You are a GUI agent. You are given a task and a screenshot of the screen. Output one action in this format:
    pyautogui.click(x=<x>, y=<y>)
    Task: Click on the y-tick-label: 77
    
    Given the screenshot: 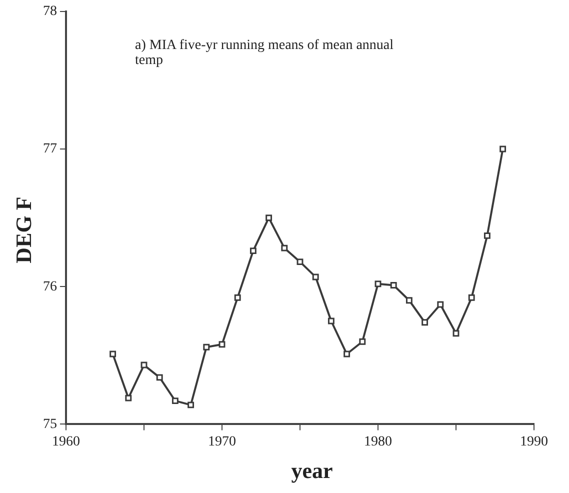 What is the action you would take?
    pyautogui.click(x=50, y=149)
    